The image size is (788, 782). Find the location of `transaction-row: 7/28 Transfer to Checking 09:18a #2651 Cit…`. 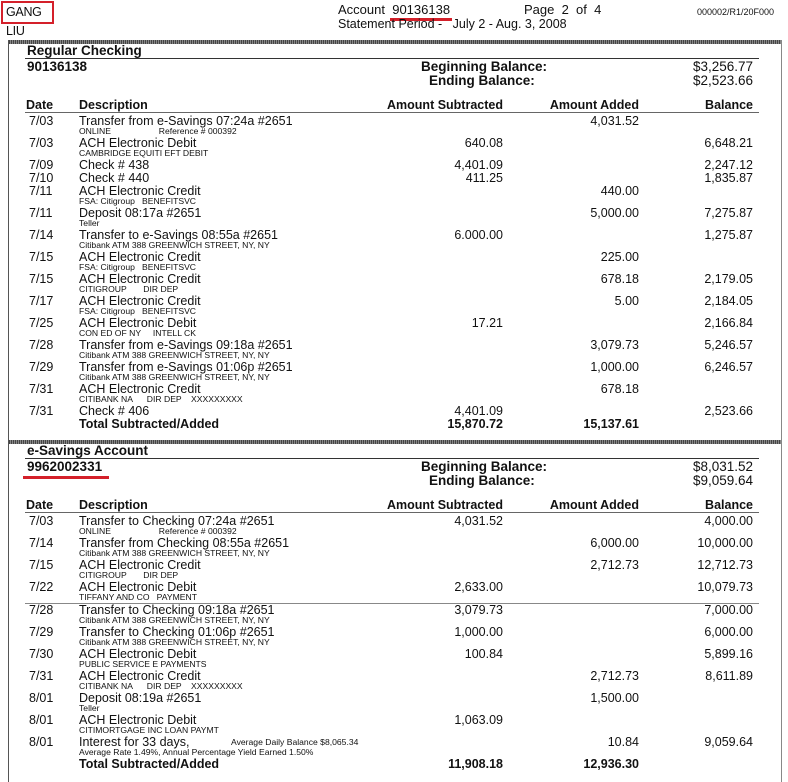

transaction-row: 7/28 Transfer to Checking 09:18a #2651 Cit… is located at coordinates (395, 615).